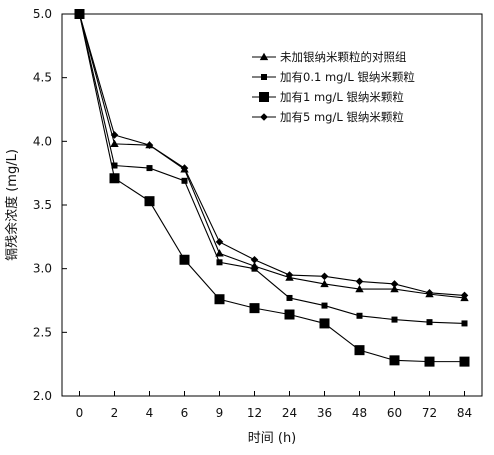  I want to click on legend-item: 未加银纳米颗粒的对照组, so click(329, 57).